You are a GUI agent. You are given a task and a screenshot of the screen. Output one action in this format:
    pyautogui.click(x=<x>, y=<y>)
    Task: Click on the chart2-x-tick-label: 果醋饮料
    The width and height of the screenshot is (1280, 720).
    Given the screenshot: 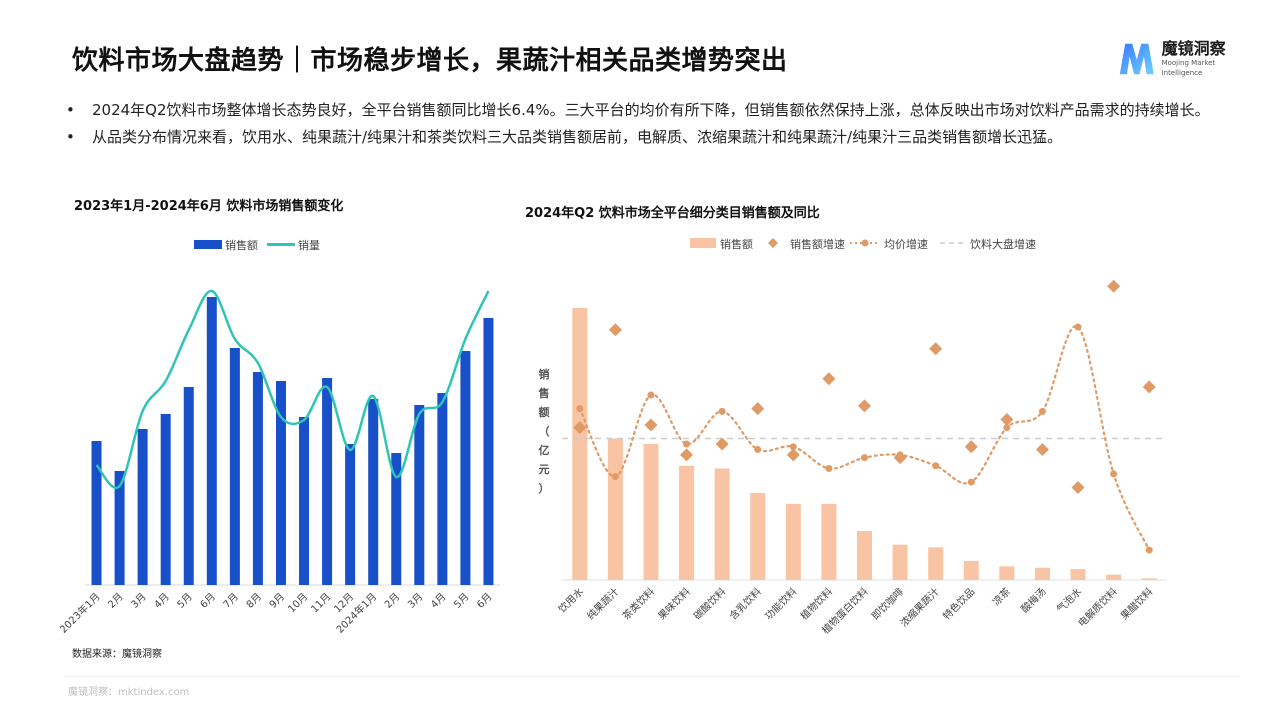 What is the action you would take?
    pyautogui.click(x=1136, y=603)
    